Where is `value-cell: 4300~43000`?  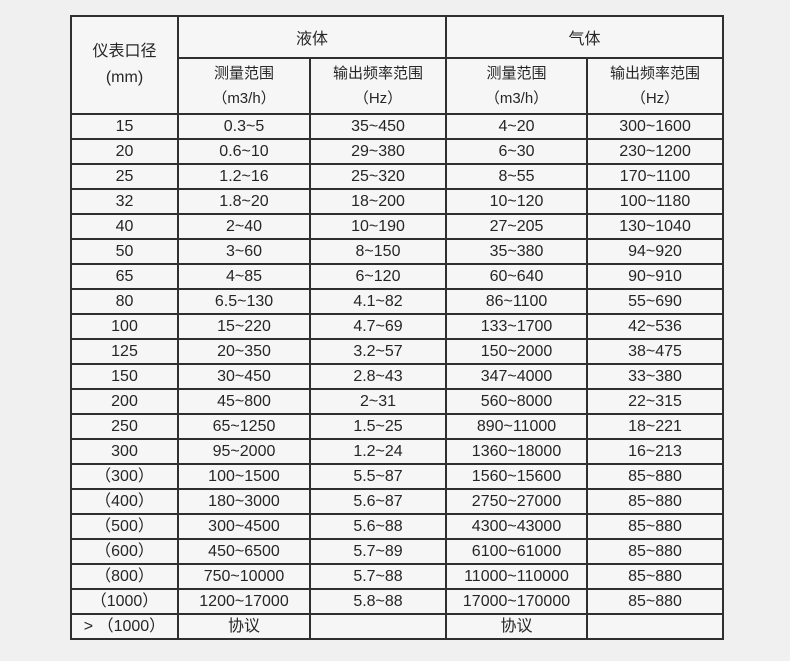
value-cell: 4300~43000 is located at coordinates (517, 526).